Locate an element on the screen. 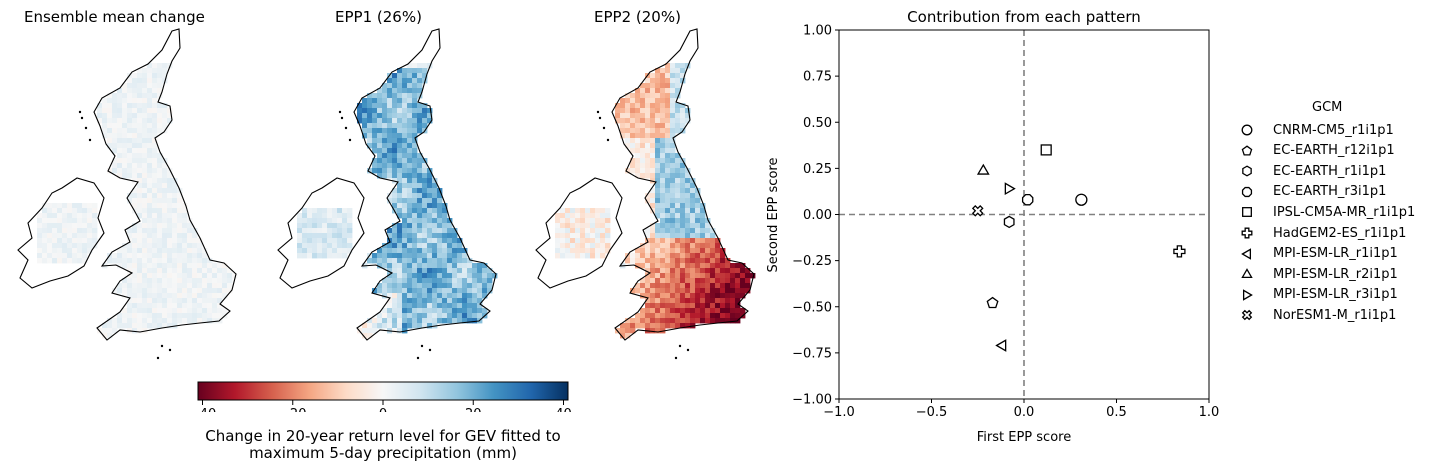  legend-entry: CNRM-CM5_r1i1p1 is located at coordinates (1316, 130).